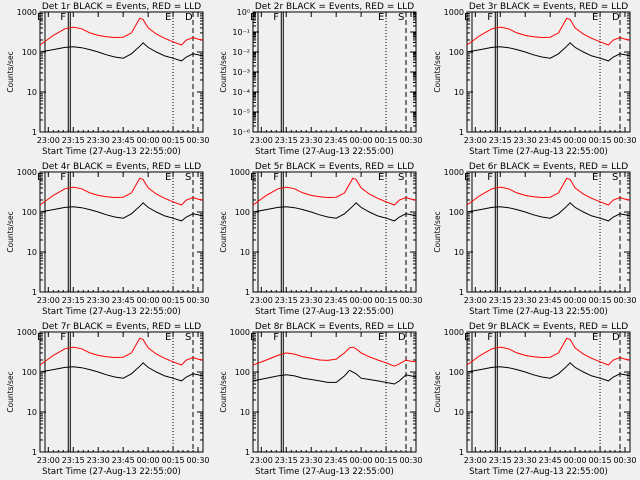 The height and width of the screenshot is (480, 640). Describe the element at coordinates (615, 177) in the screenshot. I see `marker-label: S` at that location.